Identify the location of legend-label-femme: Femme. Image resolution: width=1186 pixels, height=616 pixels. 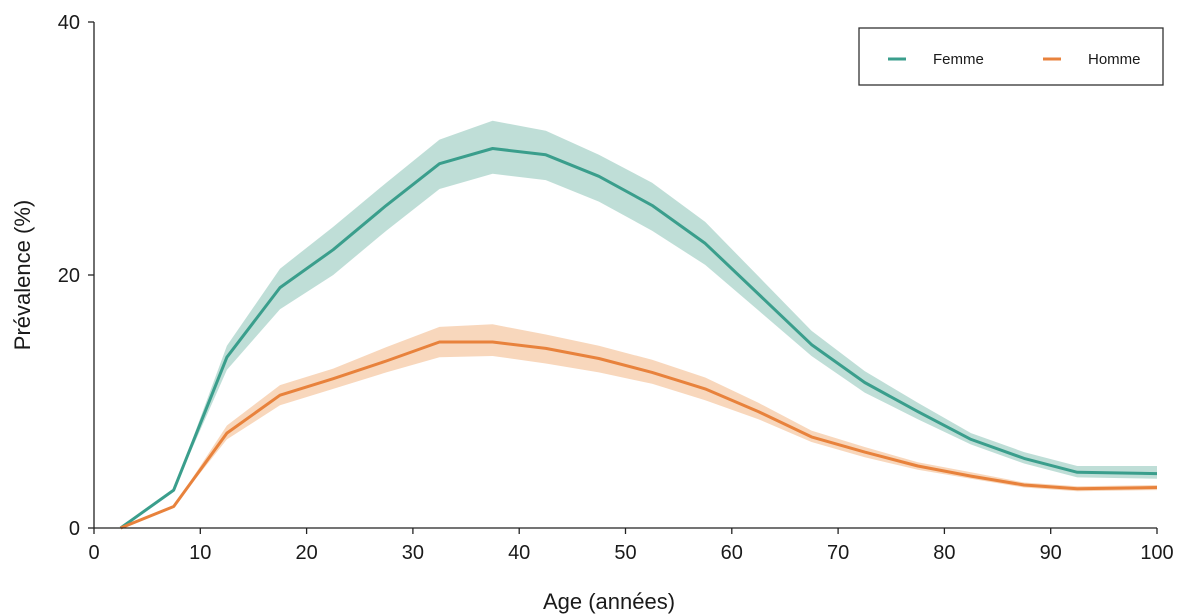
(958, 59).